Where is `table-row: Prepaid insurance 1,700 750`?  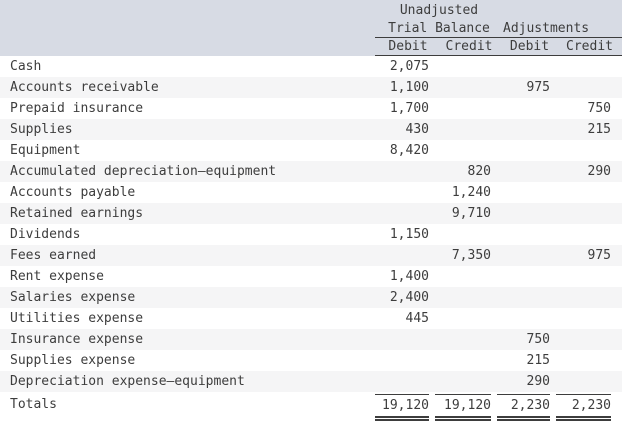
table-row: Prepaid insurance 1,700 750 is located at coordinates (311, 108).